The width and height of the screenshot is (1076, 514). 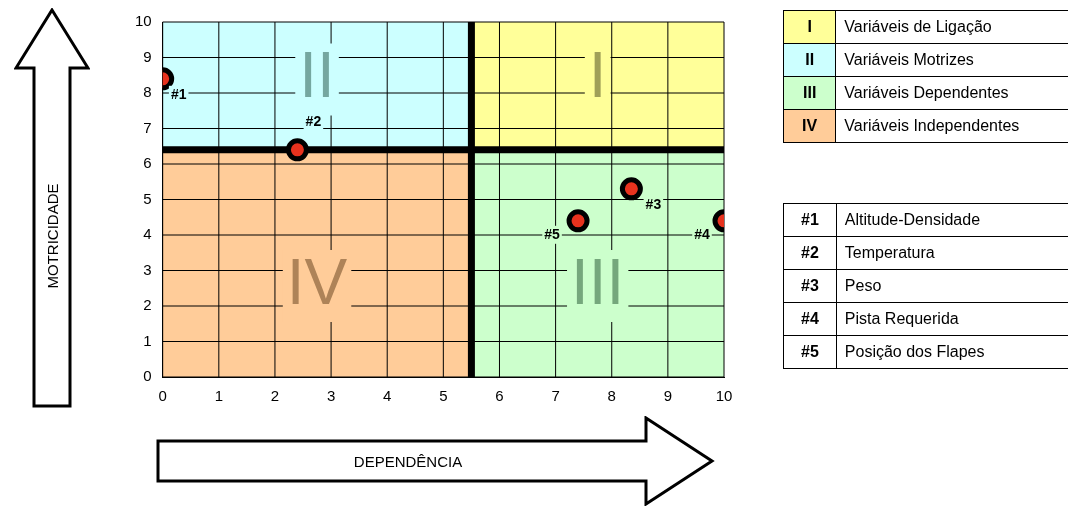 I want to click on x-tick-label: 10, so click(x=724, y=396).